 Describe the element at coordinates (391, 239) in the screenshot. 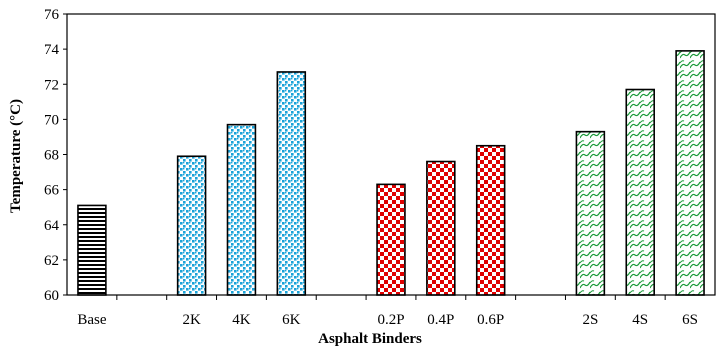

I see `bar-02p` at that location.